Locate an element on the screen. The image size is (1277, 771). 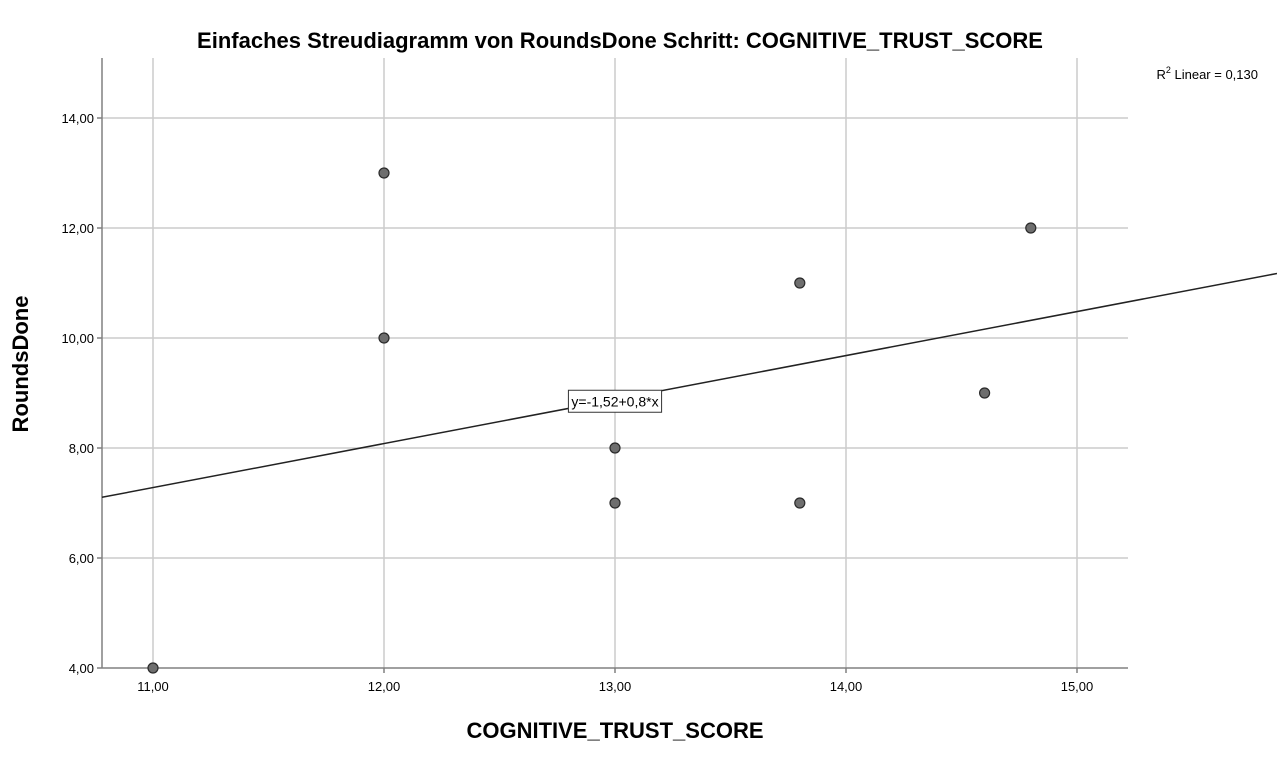
r2-value: Linear = 0,130 is located at coordinates (1214, 74).